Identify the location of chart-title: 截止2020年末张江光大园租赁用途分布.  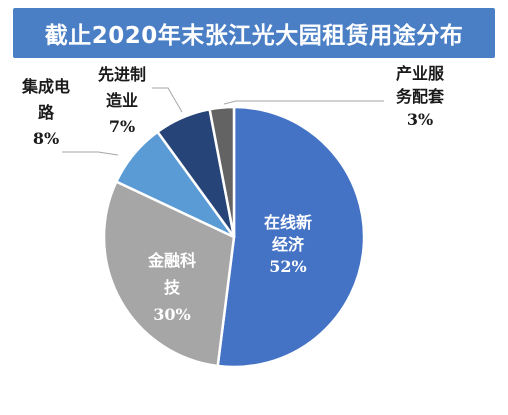
(254, 36).